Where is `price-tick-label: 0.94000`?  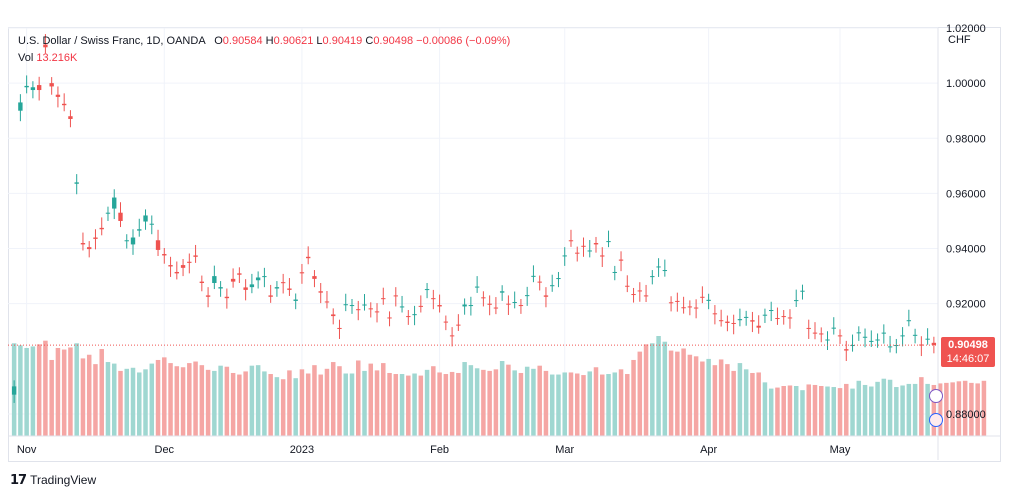 price-tick-label: 0.94000 is located at coordinates (966, 250).